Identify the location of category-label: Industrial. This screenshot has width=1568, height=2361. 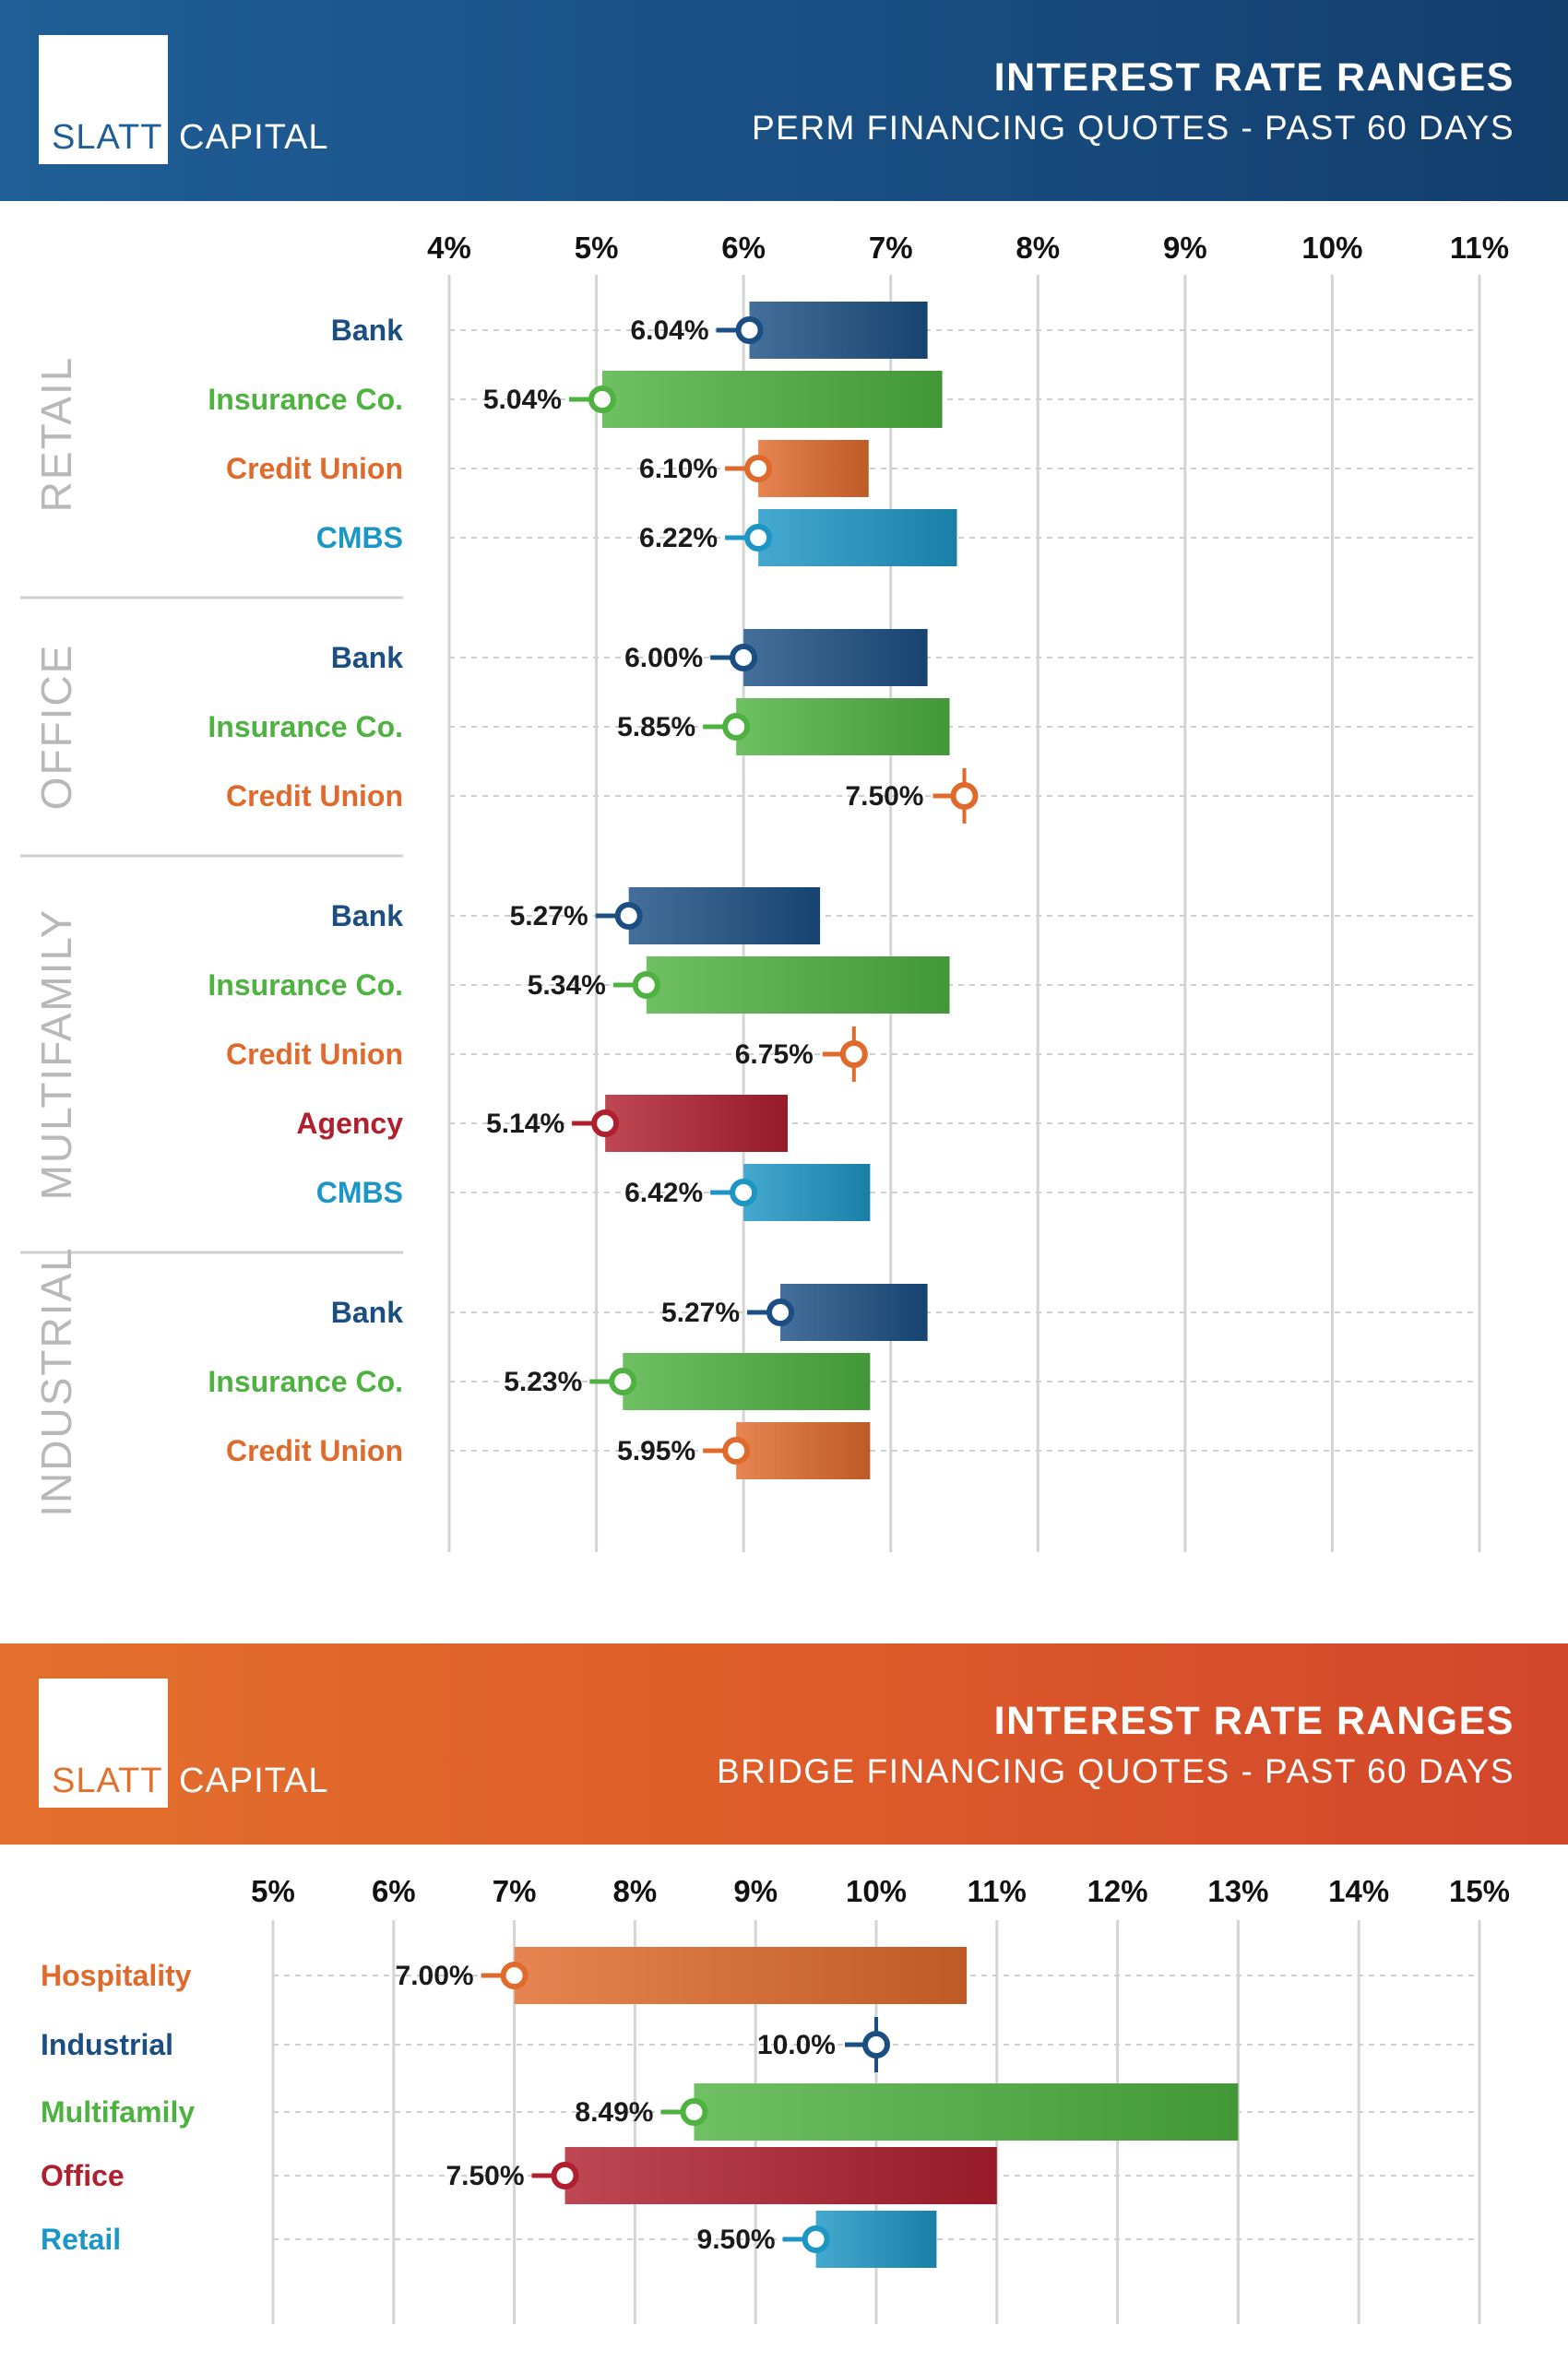
(107, 2044).